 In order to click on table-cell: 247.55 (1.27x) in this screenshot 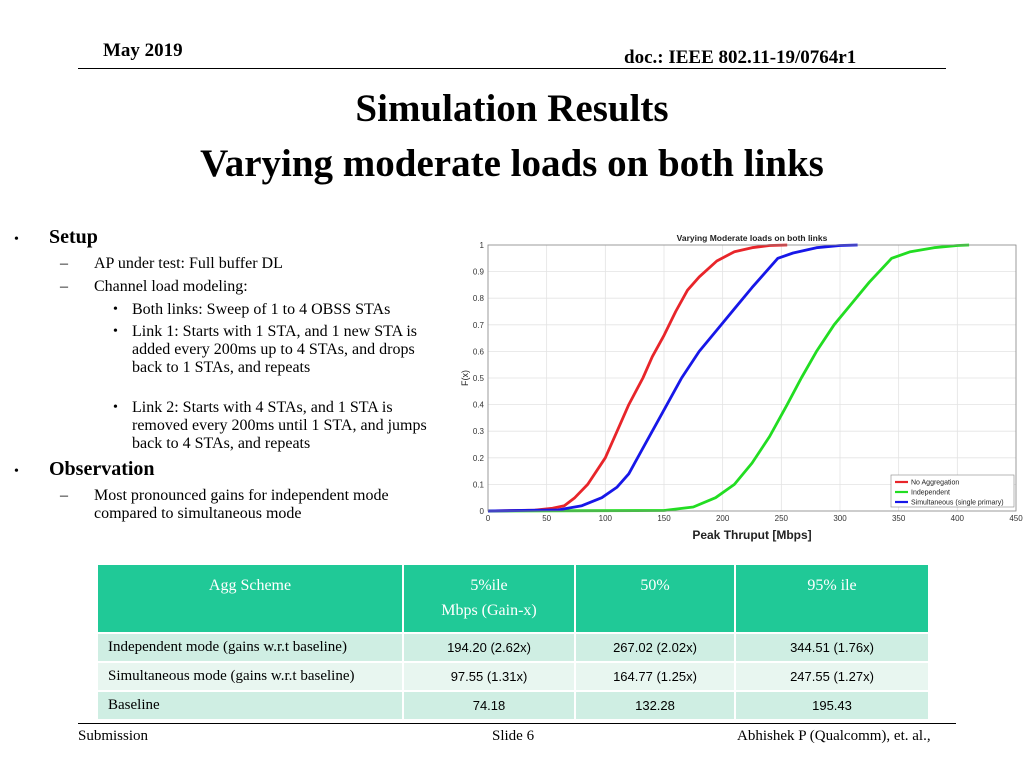, I will do `click(832, 676)`.